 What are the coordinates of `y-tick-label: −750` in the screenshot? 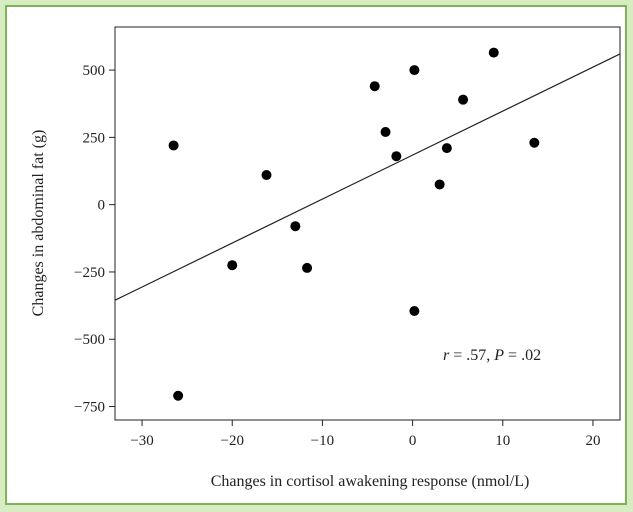 It's located at (89, 408).